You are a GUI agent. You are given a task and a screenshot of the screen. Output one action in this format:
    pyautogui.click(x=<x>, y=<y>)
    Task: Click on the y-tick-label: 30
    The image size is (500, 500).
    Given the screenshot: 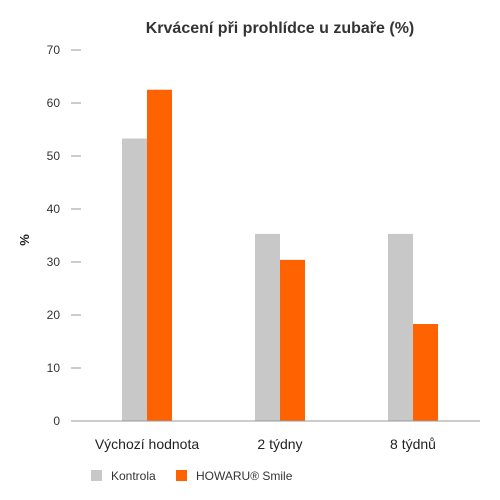 What is the action you would take?
    pyautogui.click(x=54, y=262)
    